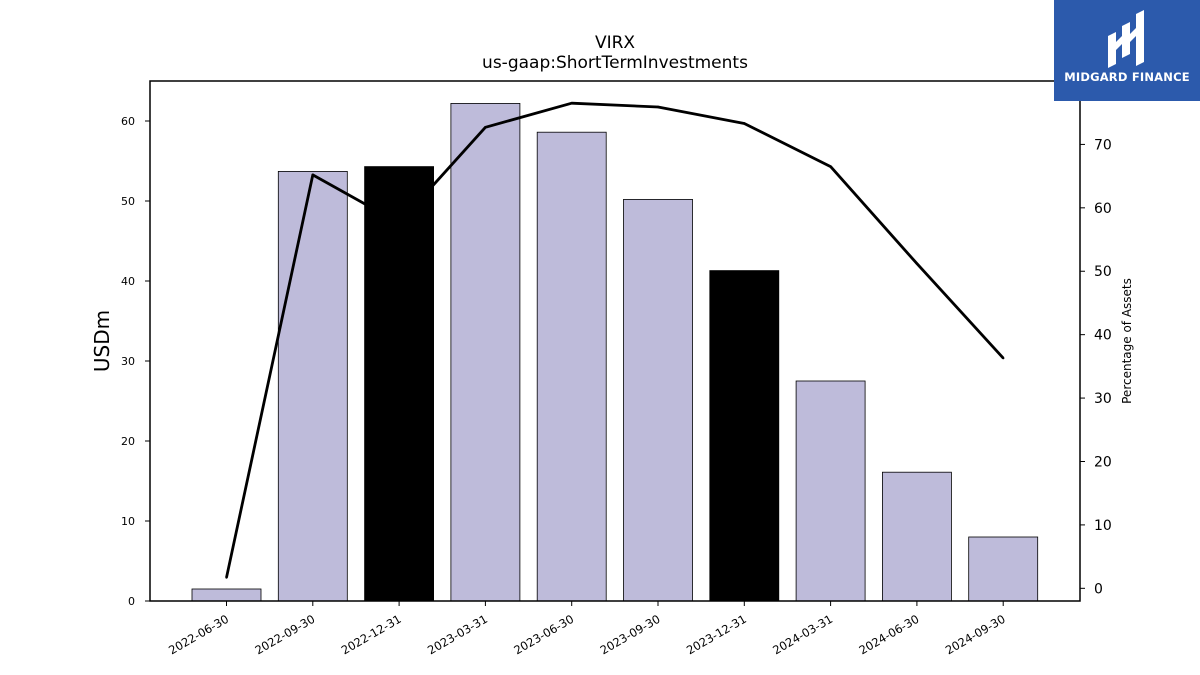 The image size is (1200, 675). Describe the element at coordinates (1103, 272) in the screenshot. I see `y2-tick-label: 50` at that location.